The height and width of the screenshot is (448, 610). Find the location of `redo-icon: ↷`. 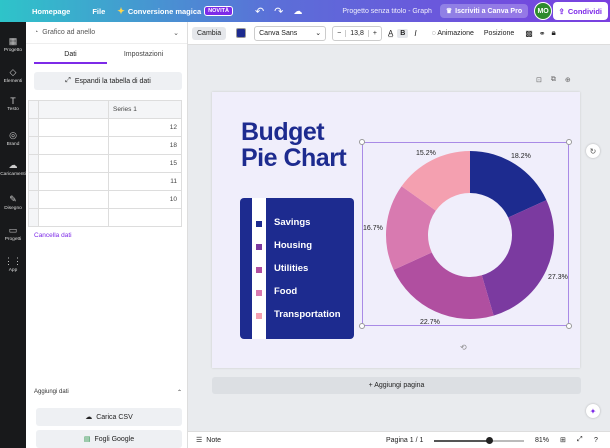

redo-icon: ↷ is located at coordinates (279, 11).